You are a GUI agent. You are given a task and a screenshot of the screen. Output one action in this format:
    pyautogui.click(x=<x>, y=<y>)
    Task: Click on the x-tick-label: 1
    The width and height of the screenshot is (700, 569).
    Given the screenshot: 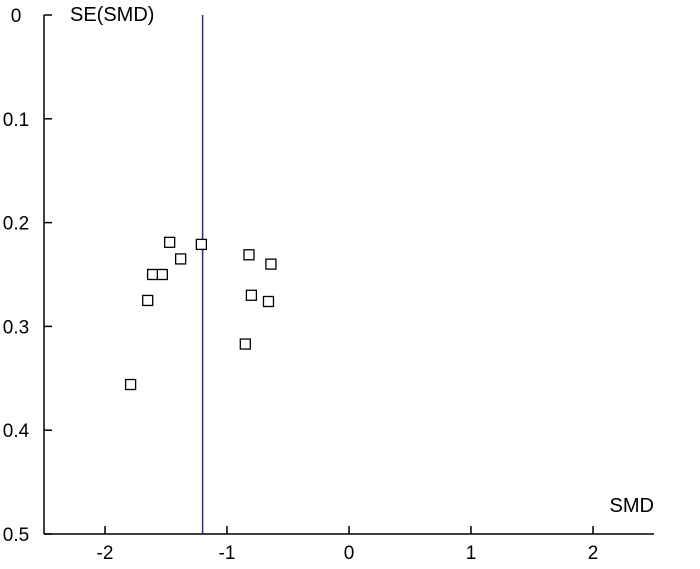 What is the action you would take?
    pyautogui.click(x=471, y=553)
    